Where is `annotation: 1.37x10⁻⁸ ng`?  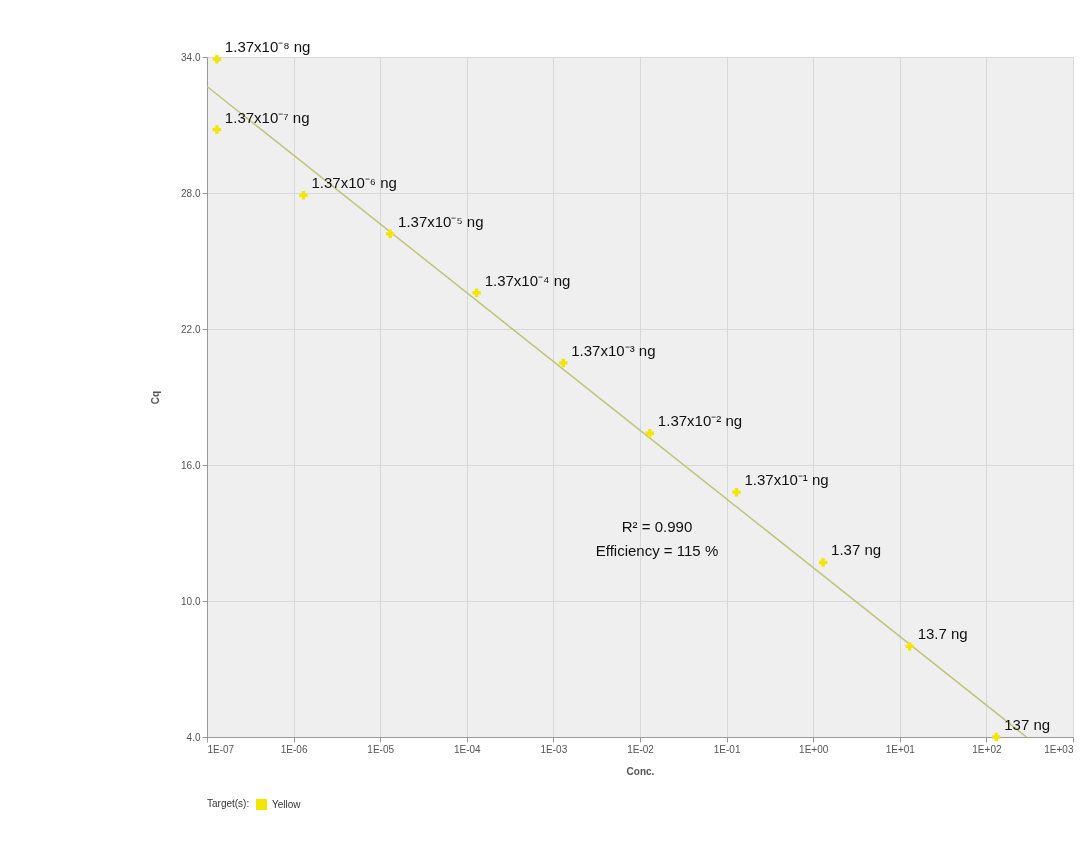
annotation: 1.37x10⁻⁸ ng is located at coordinates (267, 47).